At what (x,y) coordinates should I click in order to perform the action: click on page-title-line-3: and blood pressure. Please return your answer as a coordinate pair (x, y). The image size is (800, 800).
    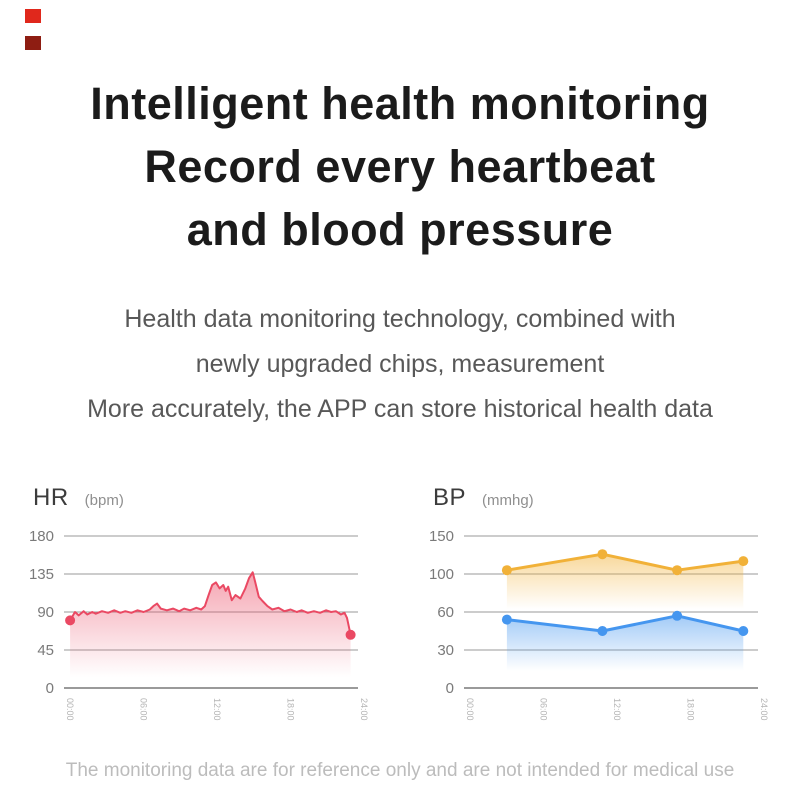
    Looking at the image, I should click on (400, 229).